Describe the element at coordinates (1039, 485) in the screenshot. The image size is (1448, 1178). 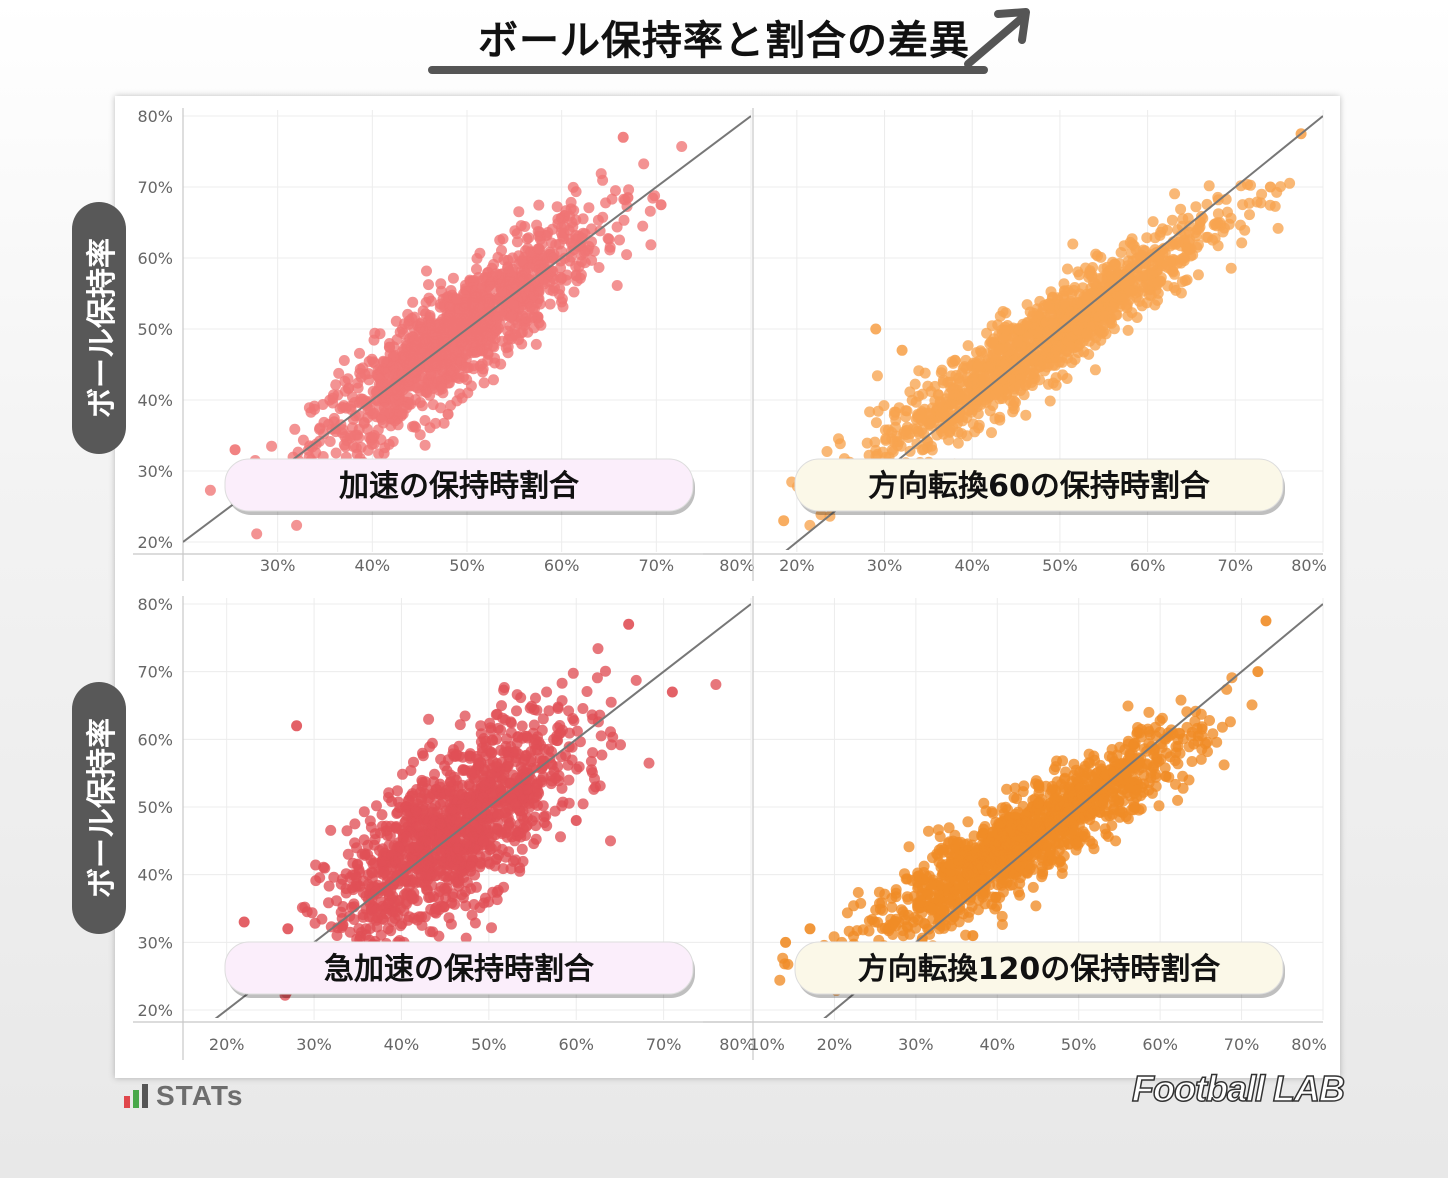
I see `pill-bg` at that location.